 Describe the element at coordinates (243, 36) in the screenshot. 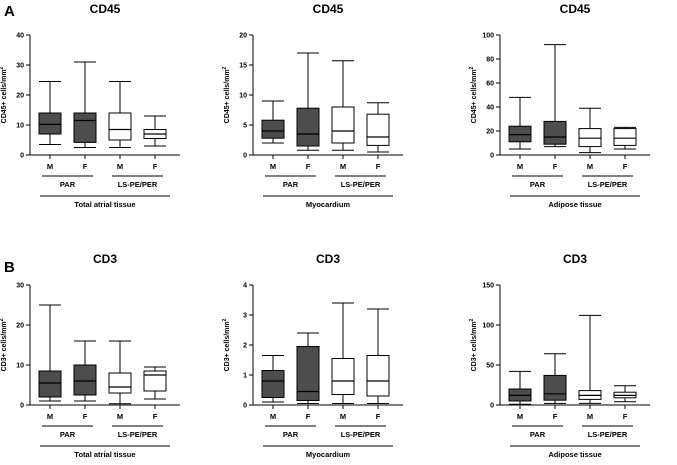

I see `chart1-ytick-label-4: 20` at that location.